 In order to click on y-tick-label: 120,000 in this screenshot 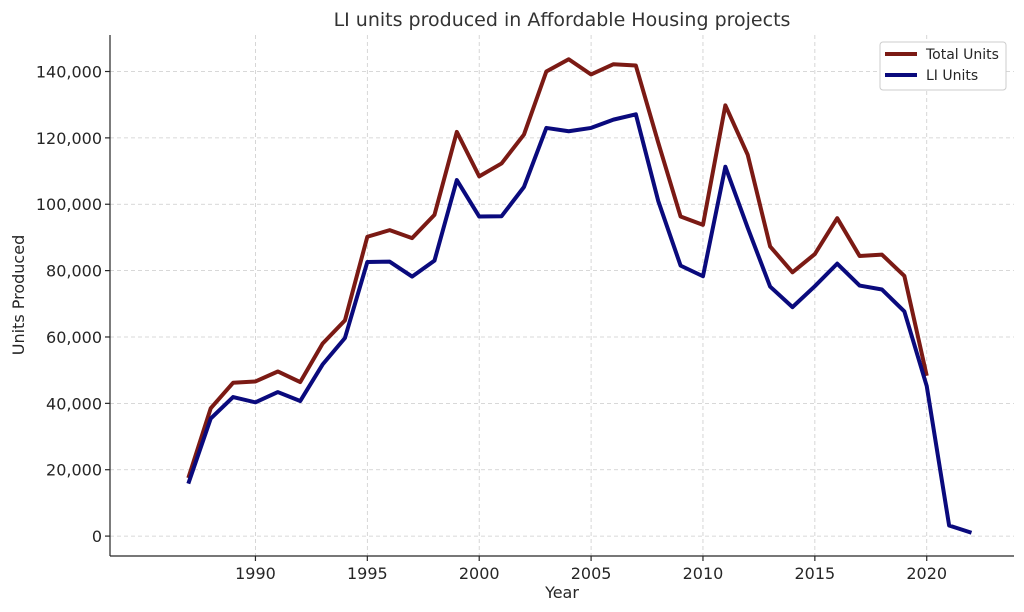, I will do `click(69, 138)`.